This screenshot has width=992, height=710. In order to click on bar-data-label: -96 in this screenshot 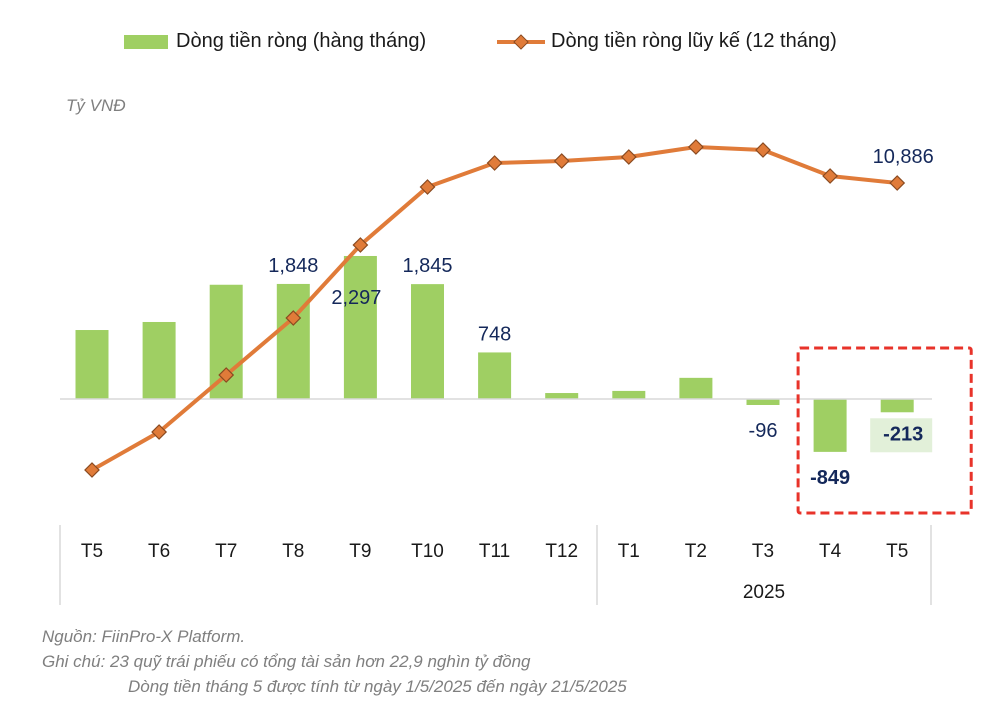, I will do `click(763, 431)`.